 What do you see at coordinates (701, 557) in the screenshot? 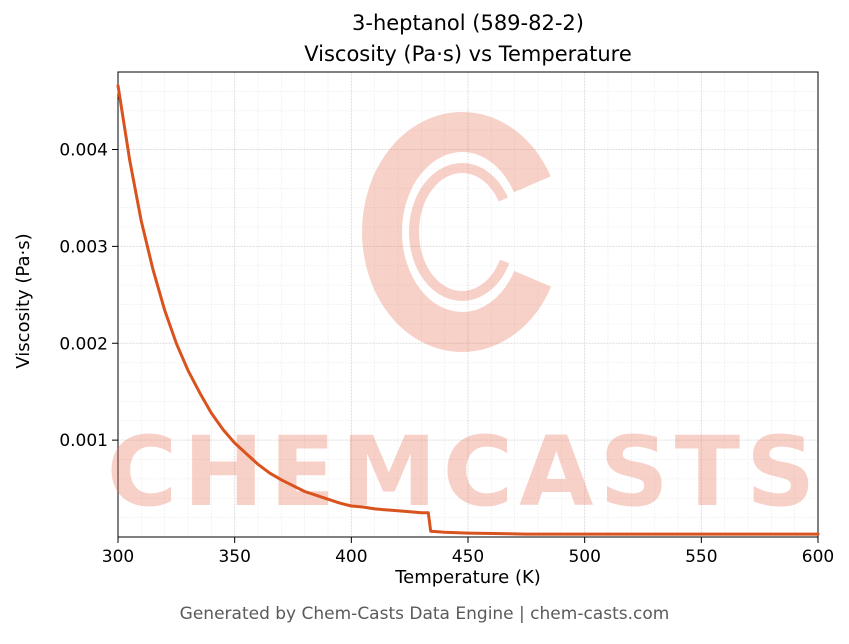
I see `x-tick-label: 550` at bounding box center [701, 557].